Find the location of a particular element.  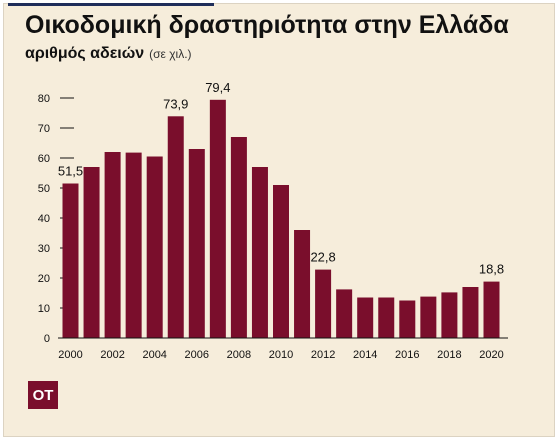

bar-2015 is located at coordinates (386, 317).